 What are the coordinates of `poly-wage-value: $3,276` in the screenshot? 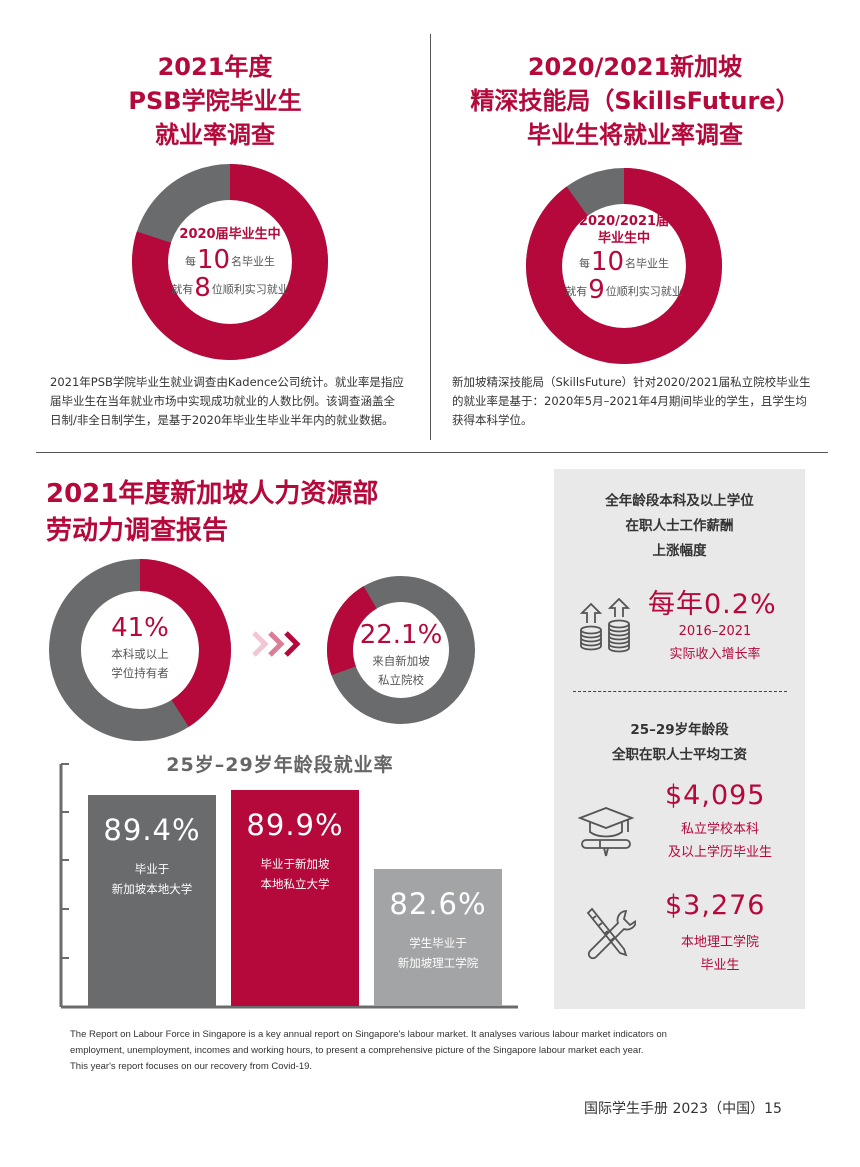 It's located at (715, 905).